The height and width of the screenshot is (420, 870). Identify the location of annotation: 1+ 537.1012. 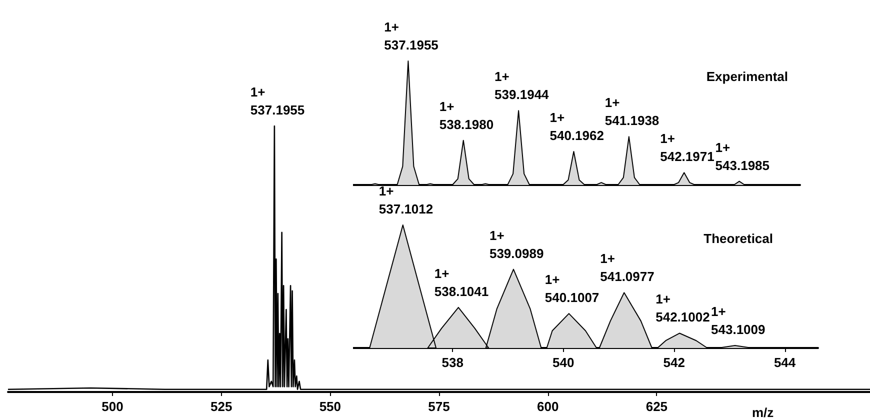
(406, 200).